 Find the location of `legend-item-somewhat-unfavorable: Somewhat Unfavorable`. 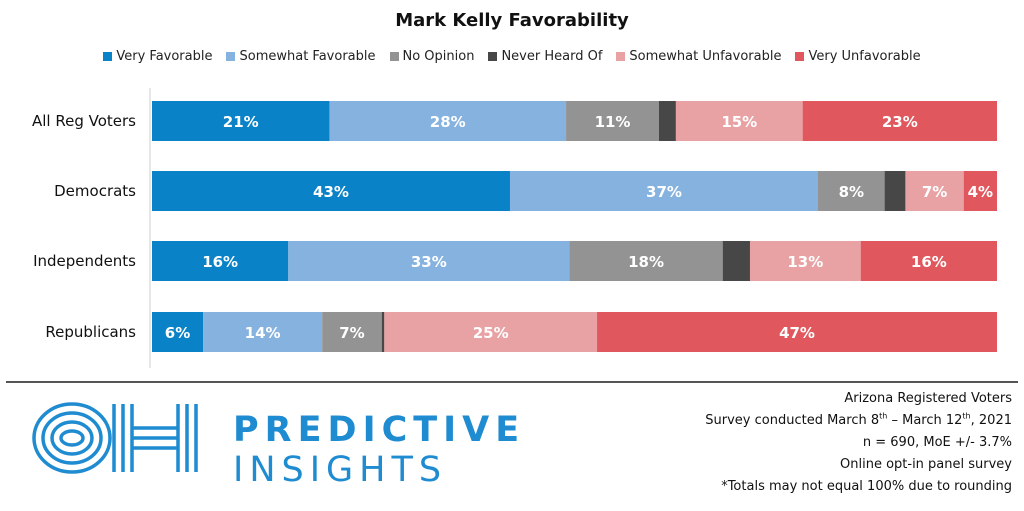

legend-item-somewhat-unfavorable: Somewhat Unfavorable is located at coordinates (698, 56).